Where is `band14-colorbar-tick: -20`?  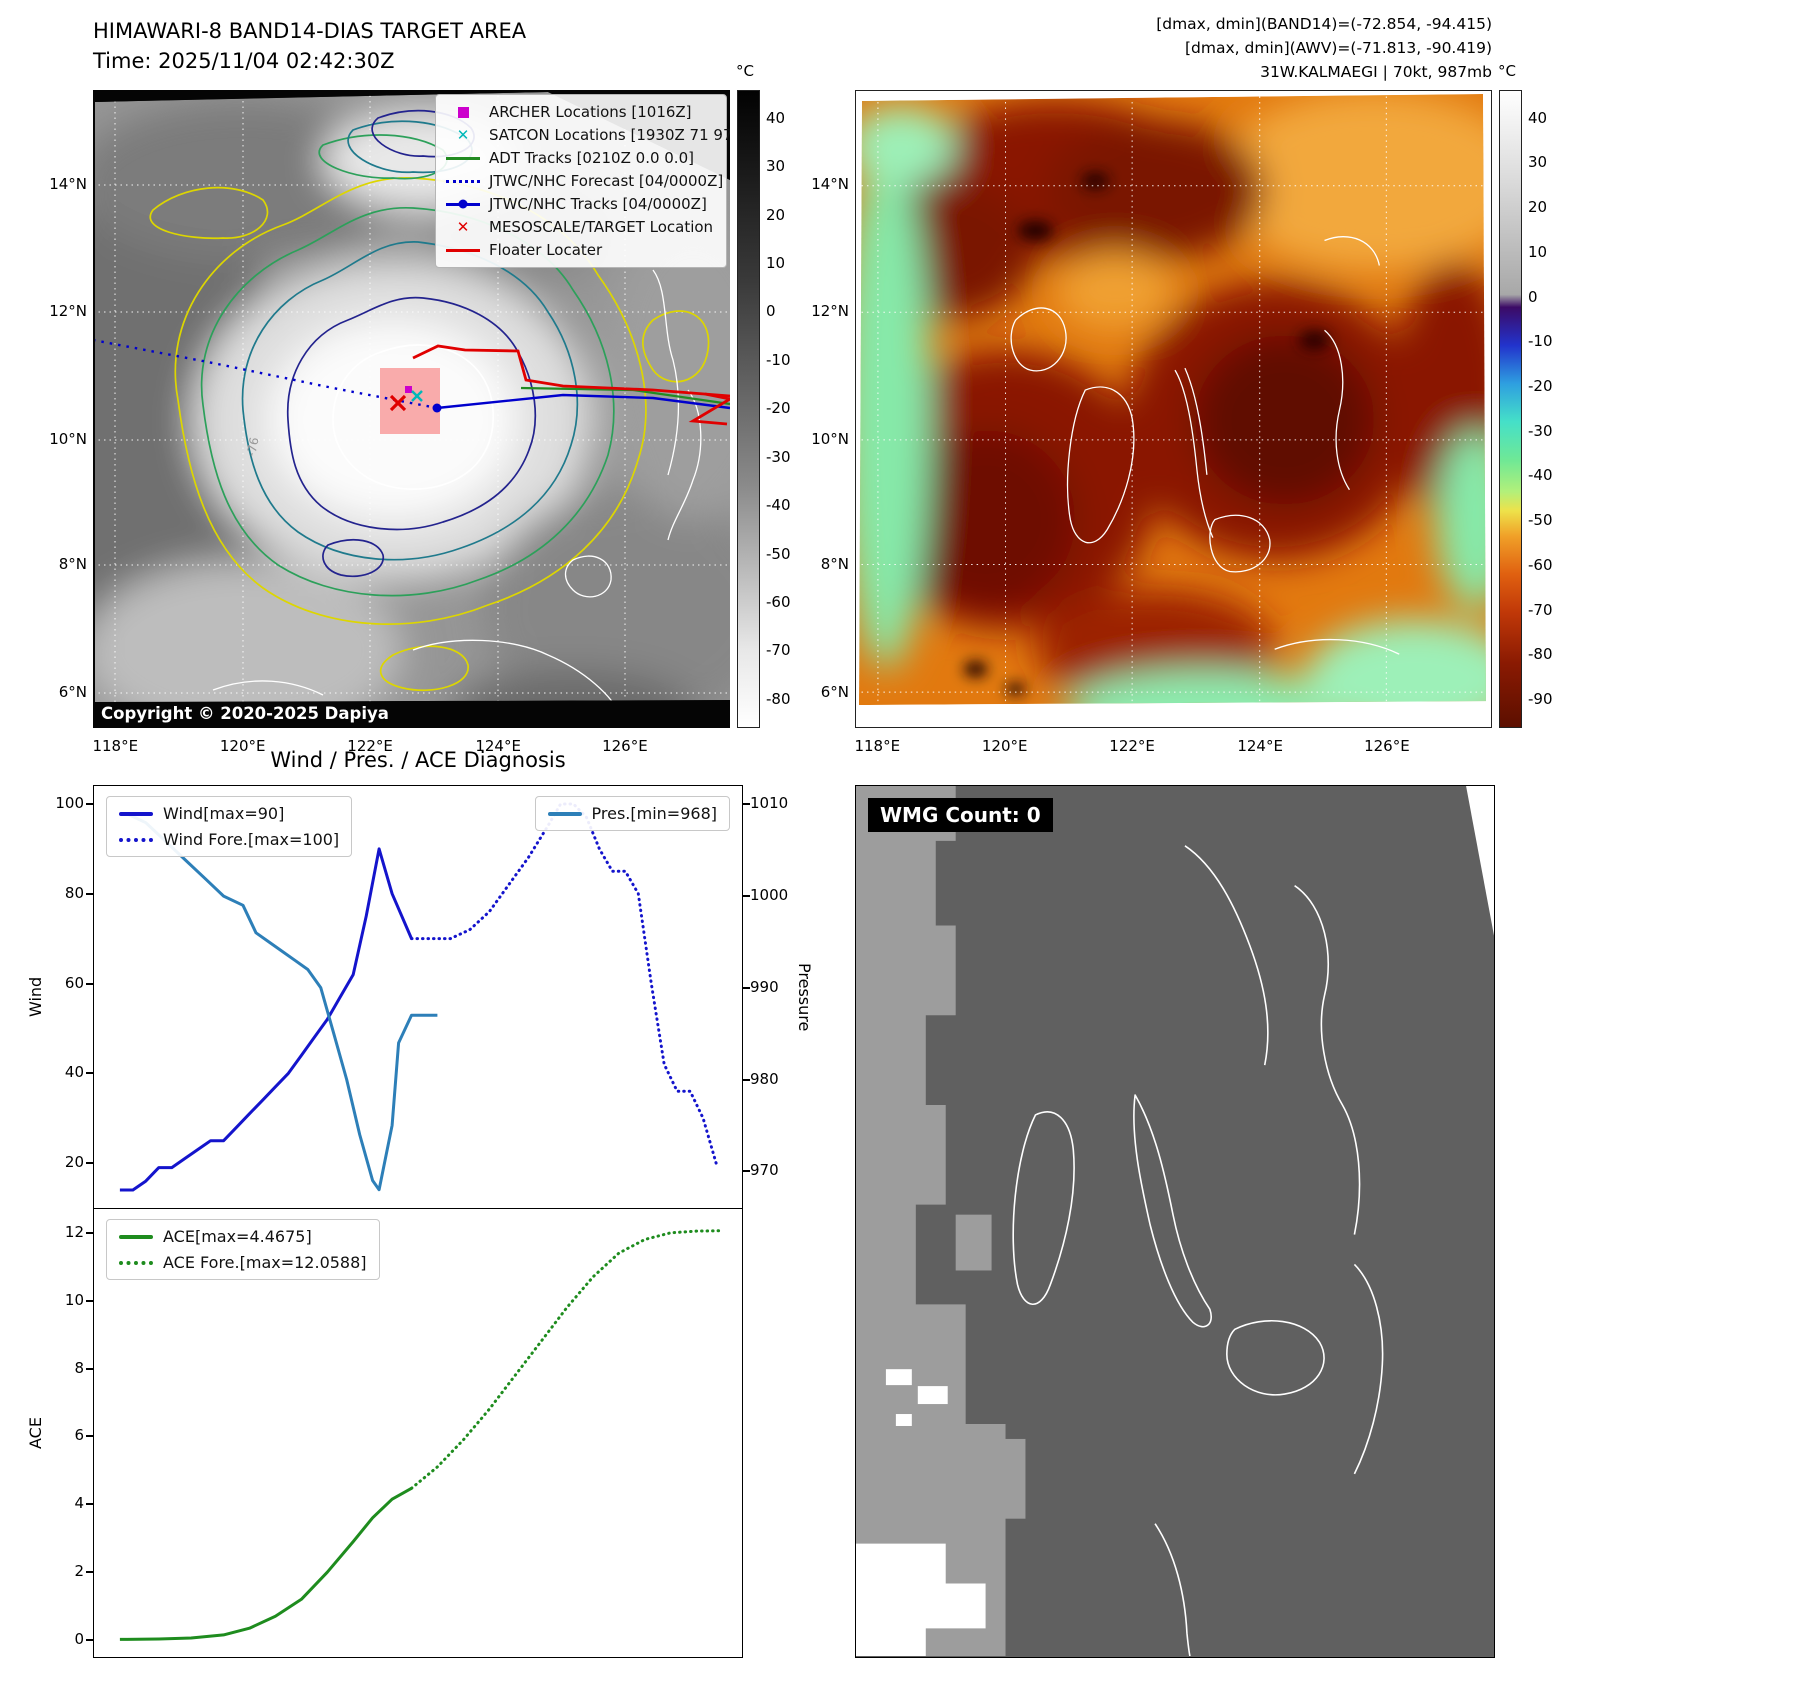 band14-colorbar-tick: -20 is located at coordinates (778, 408).